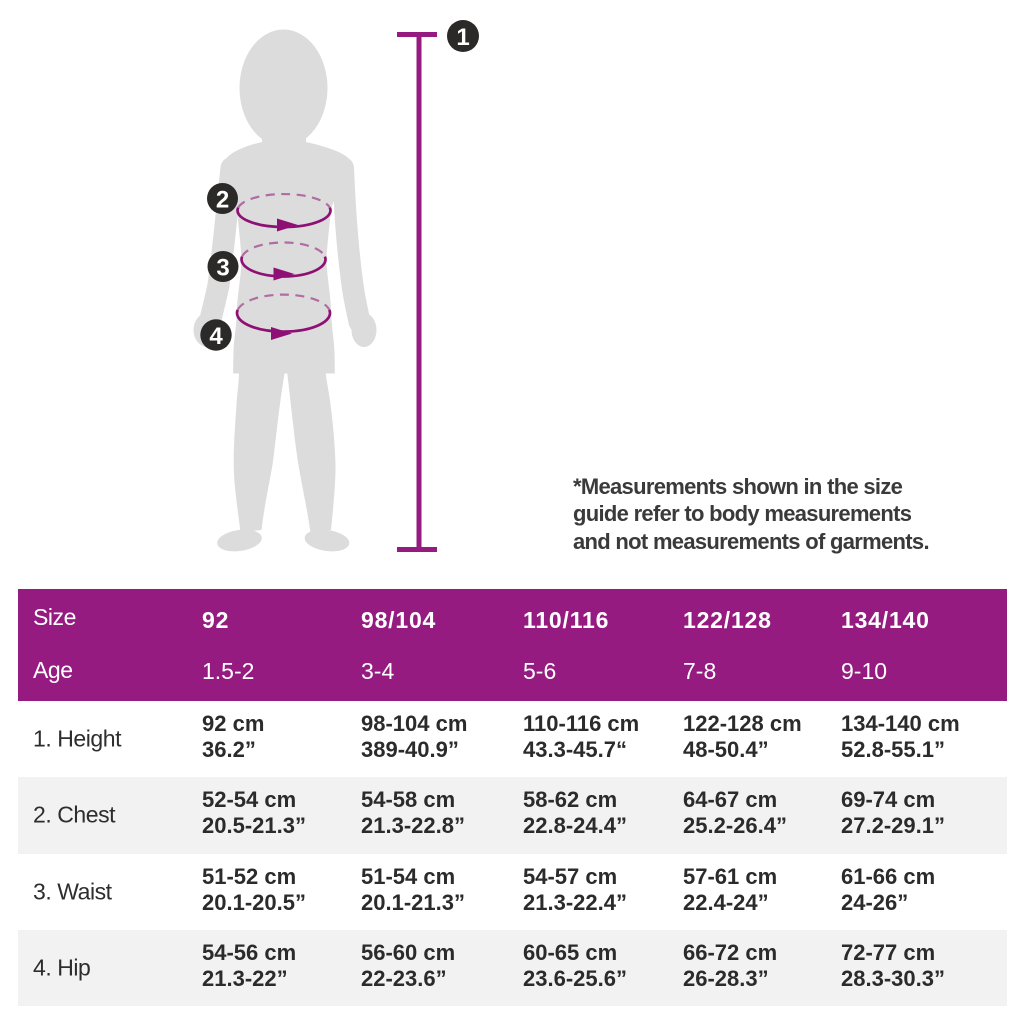  Describe the element at coordinates (222, 267) in the screenshot. I see `svg-text: 3` at that location.